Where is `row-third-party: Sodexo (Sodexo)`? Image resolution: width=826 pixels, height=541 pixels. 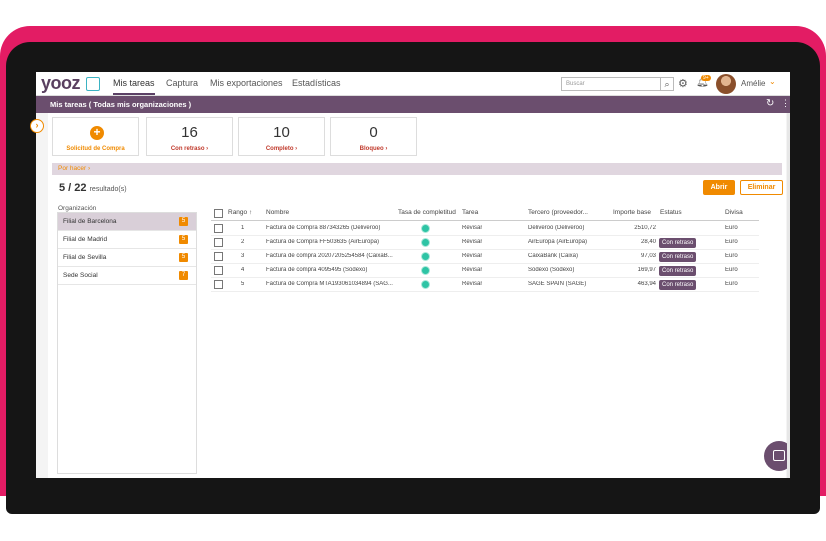 row-third-party: Sodexo (Sodexo) is located at coordinates (551, 270).